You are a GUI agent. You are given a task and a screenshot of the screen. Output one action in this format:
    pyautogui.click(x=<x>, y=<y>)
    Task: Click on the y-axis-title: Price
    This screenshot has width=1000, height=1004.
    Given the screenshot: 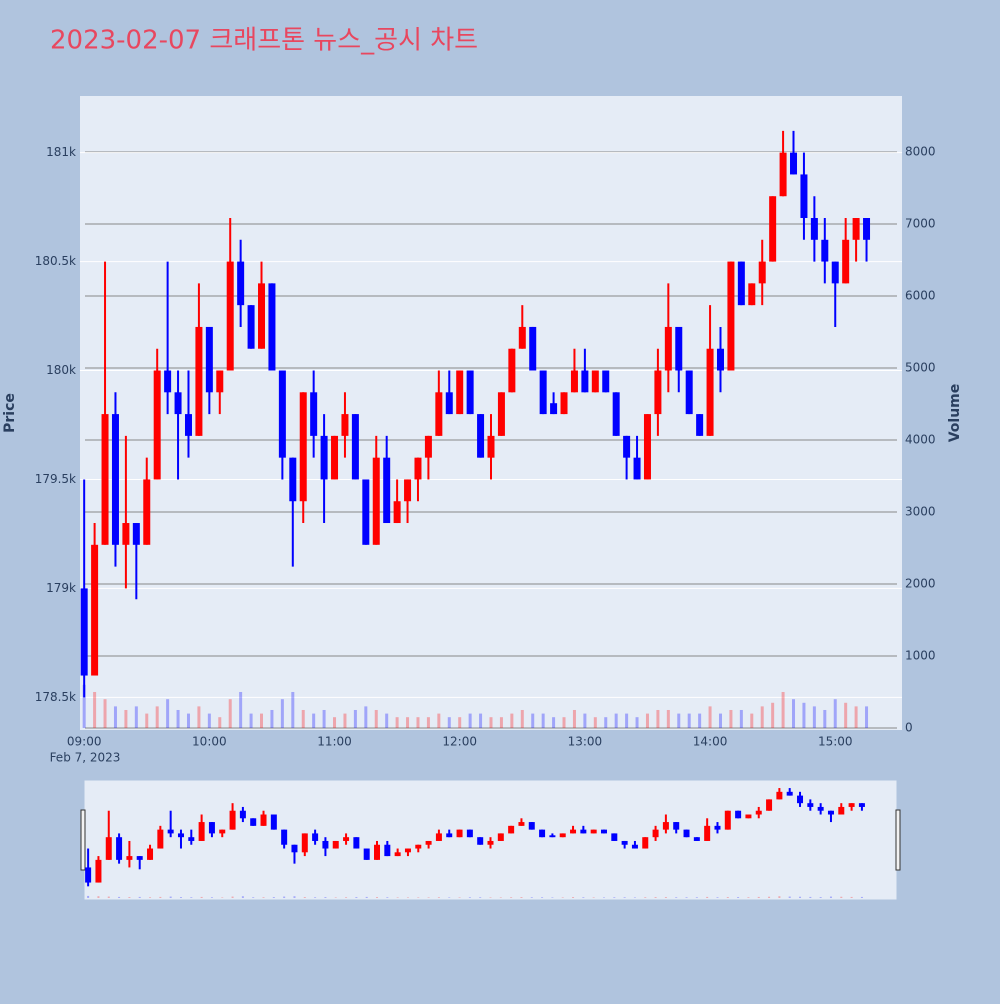 What is the action you would take?
    pyautogui.click(x=10, y=413)
    